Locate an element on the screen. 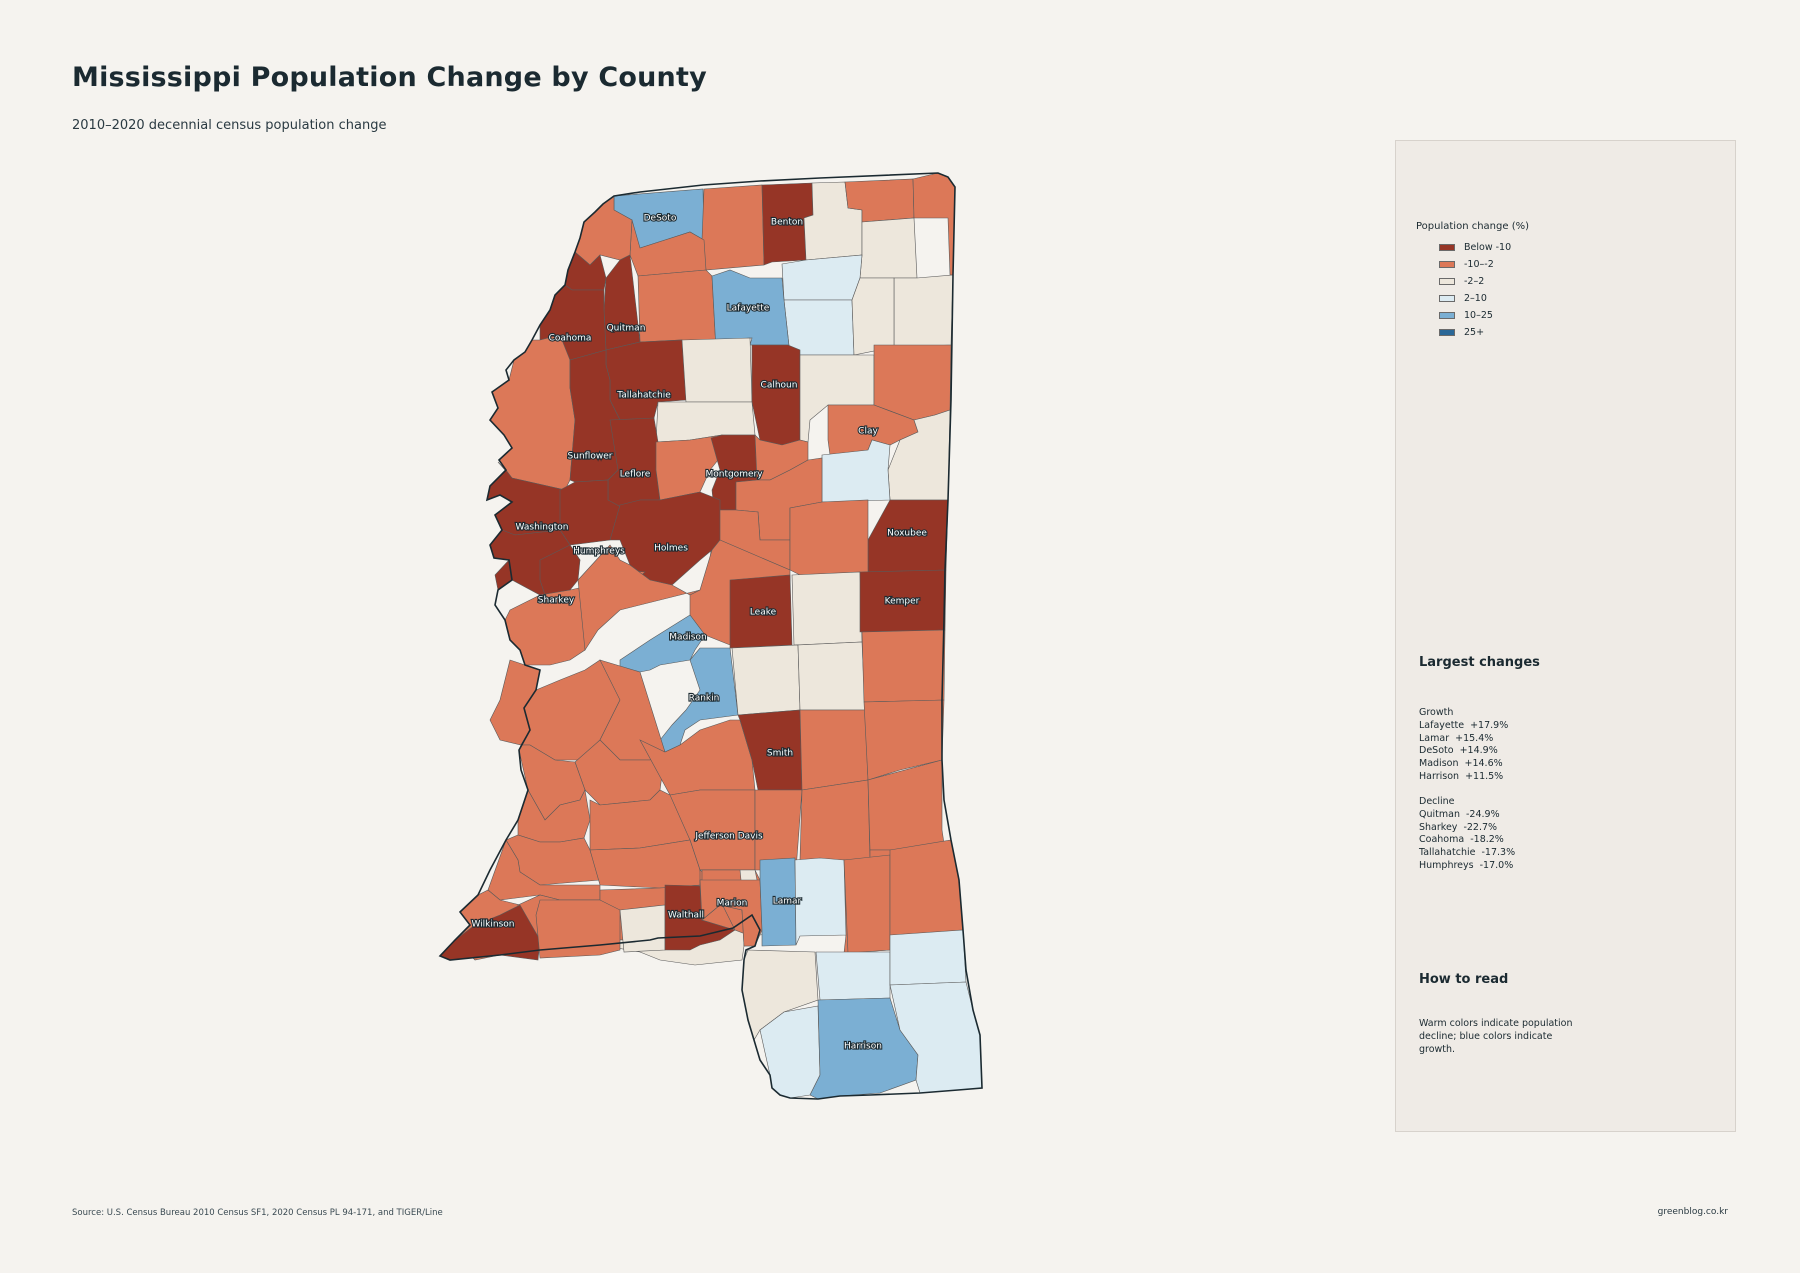 Image resolution: width=1800 pixels, height=1273 pixels. county-label: Quitman is located at coordinates (626, 329).